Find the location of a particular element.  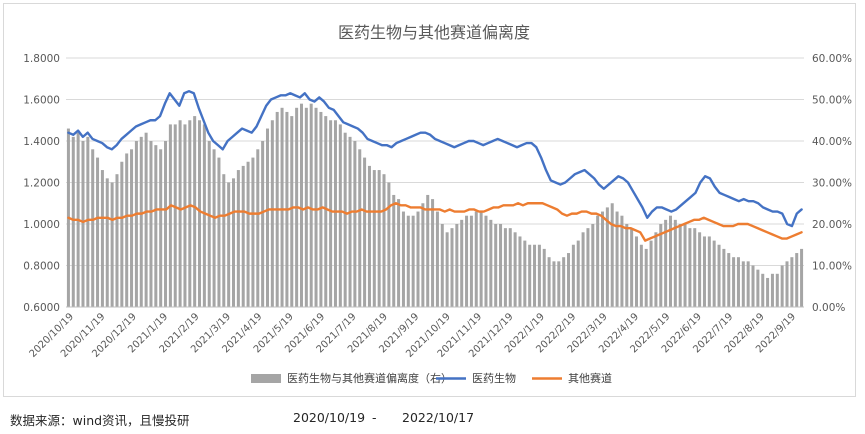

right-tick-label: 20.00% is located at coordinates (832, 225).